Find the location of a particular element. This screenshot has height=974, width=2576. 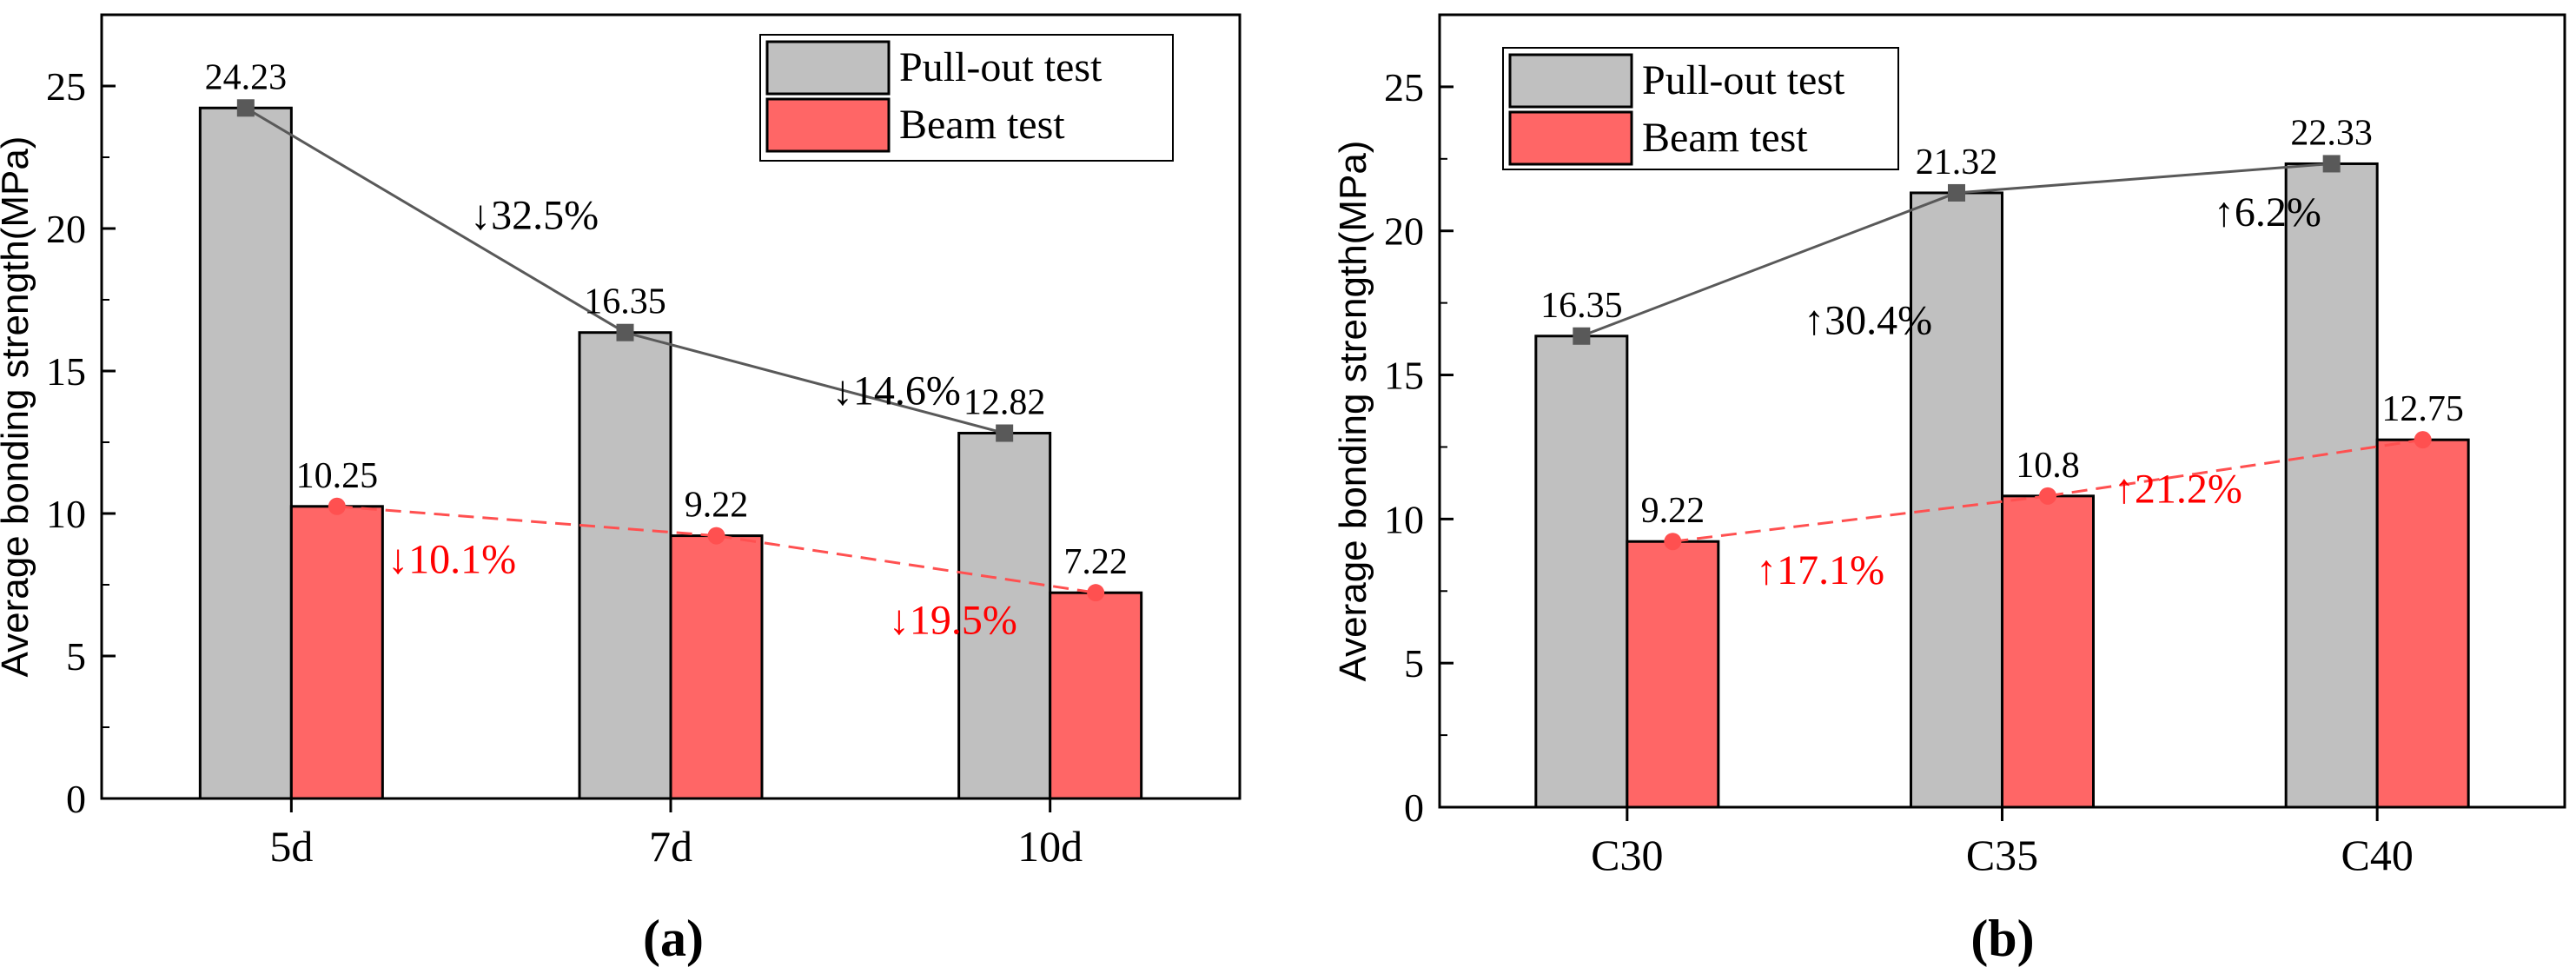

panel-label: (a) is located at coordinates (673, 938).